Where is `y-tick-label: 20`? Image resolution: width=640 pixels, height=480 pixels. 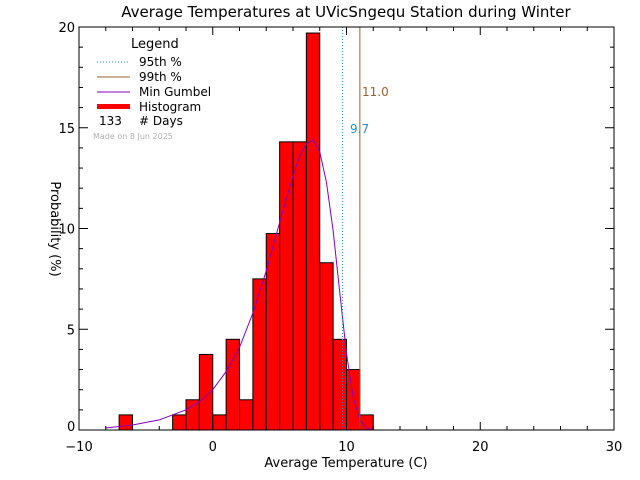 y-tick-label: 20 is located at coordinates (66, 28).